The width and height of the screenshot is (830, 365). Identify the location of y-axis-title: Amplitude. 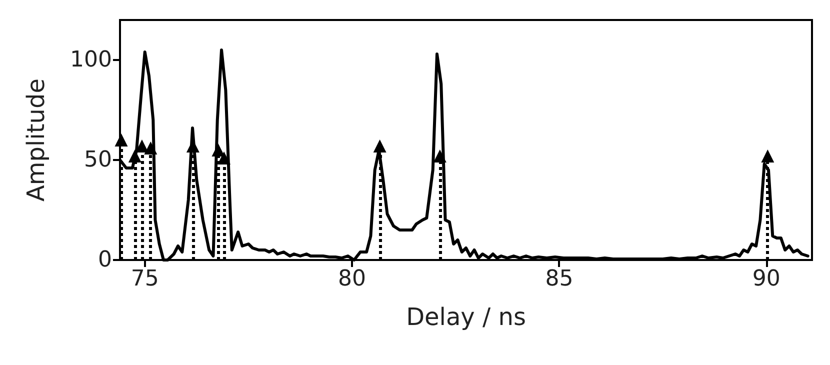
(36, 140).